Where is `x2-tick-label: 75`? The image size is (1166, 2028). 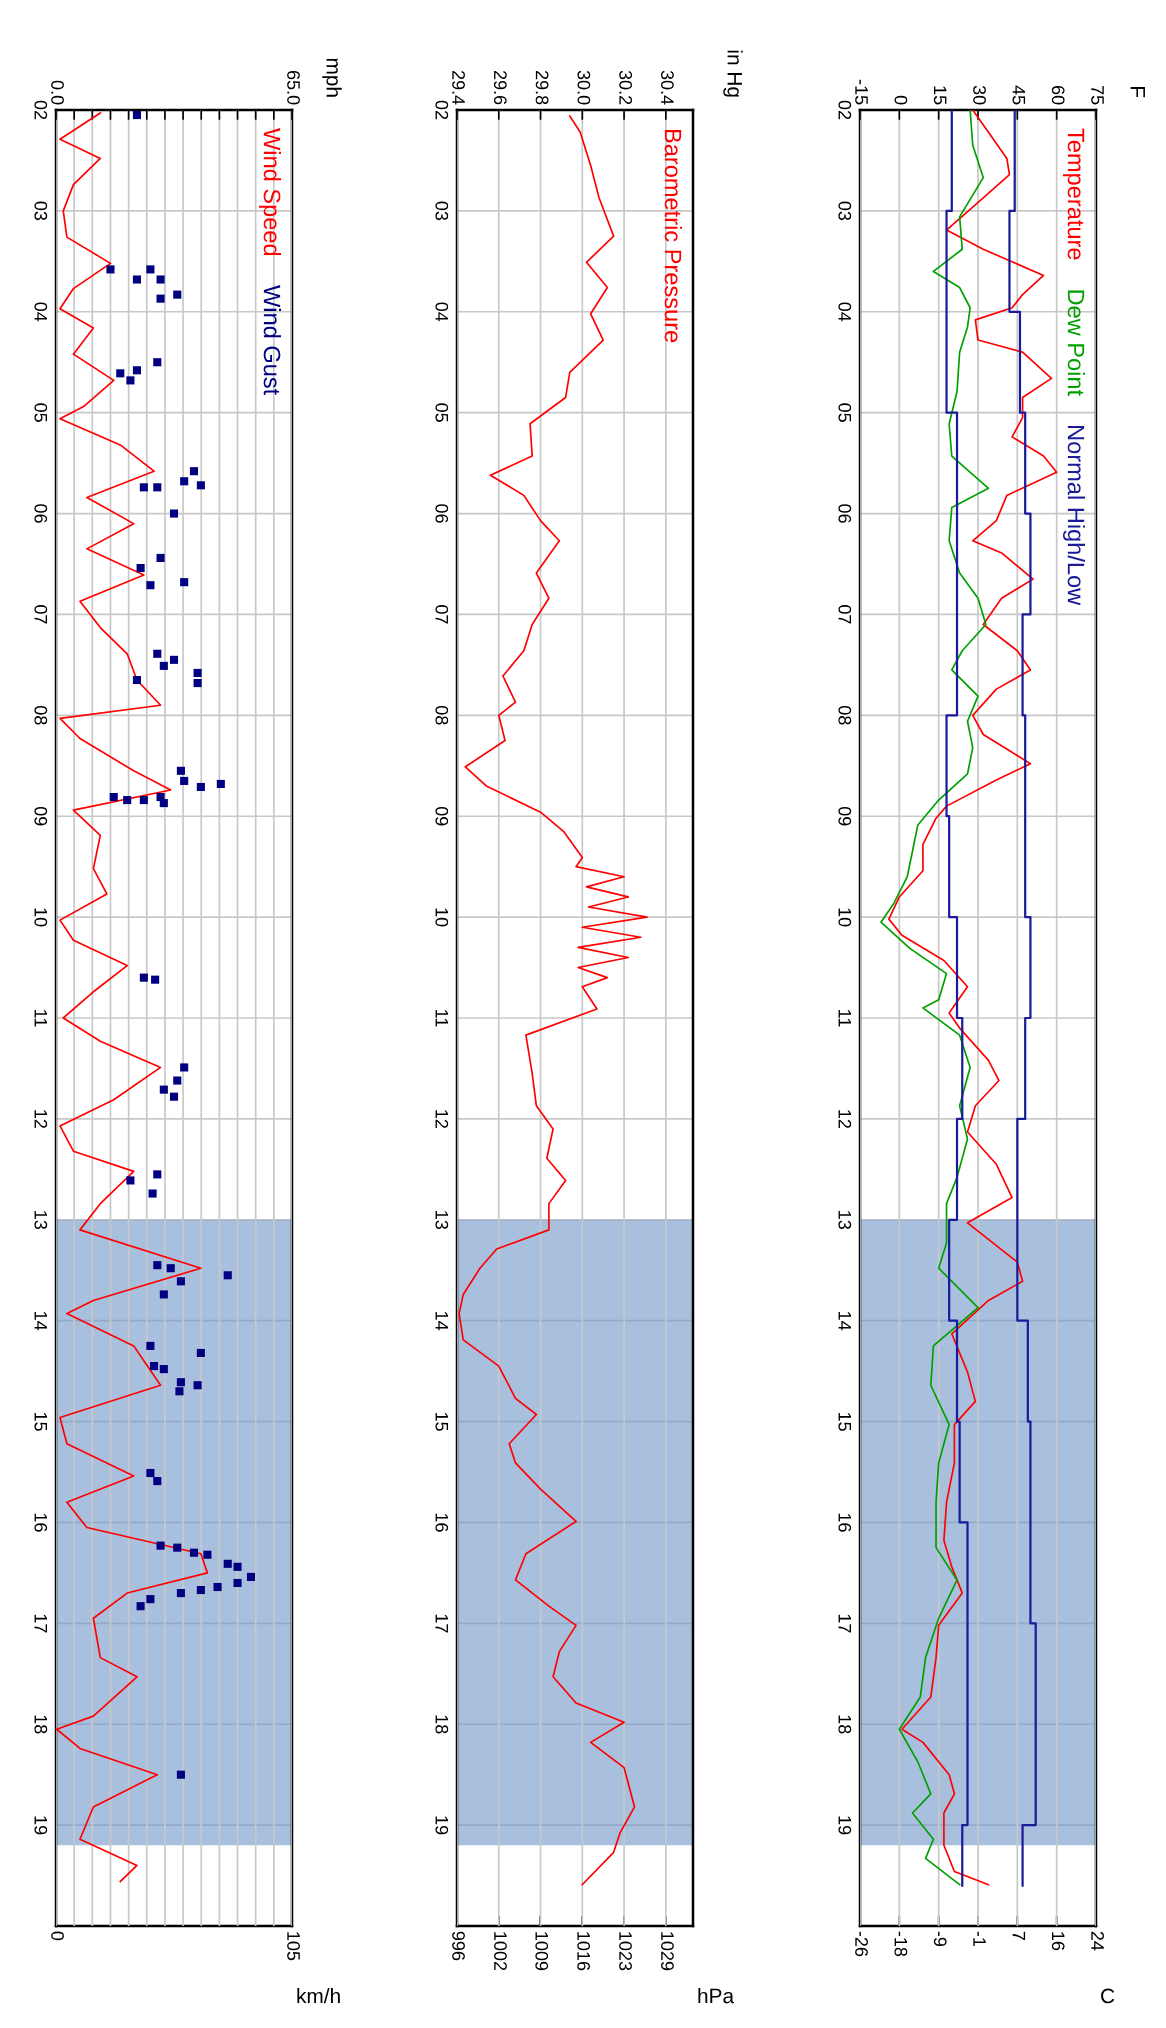 x2-tick-label: 75 is located at coordinates (1097, 95).